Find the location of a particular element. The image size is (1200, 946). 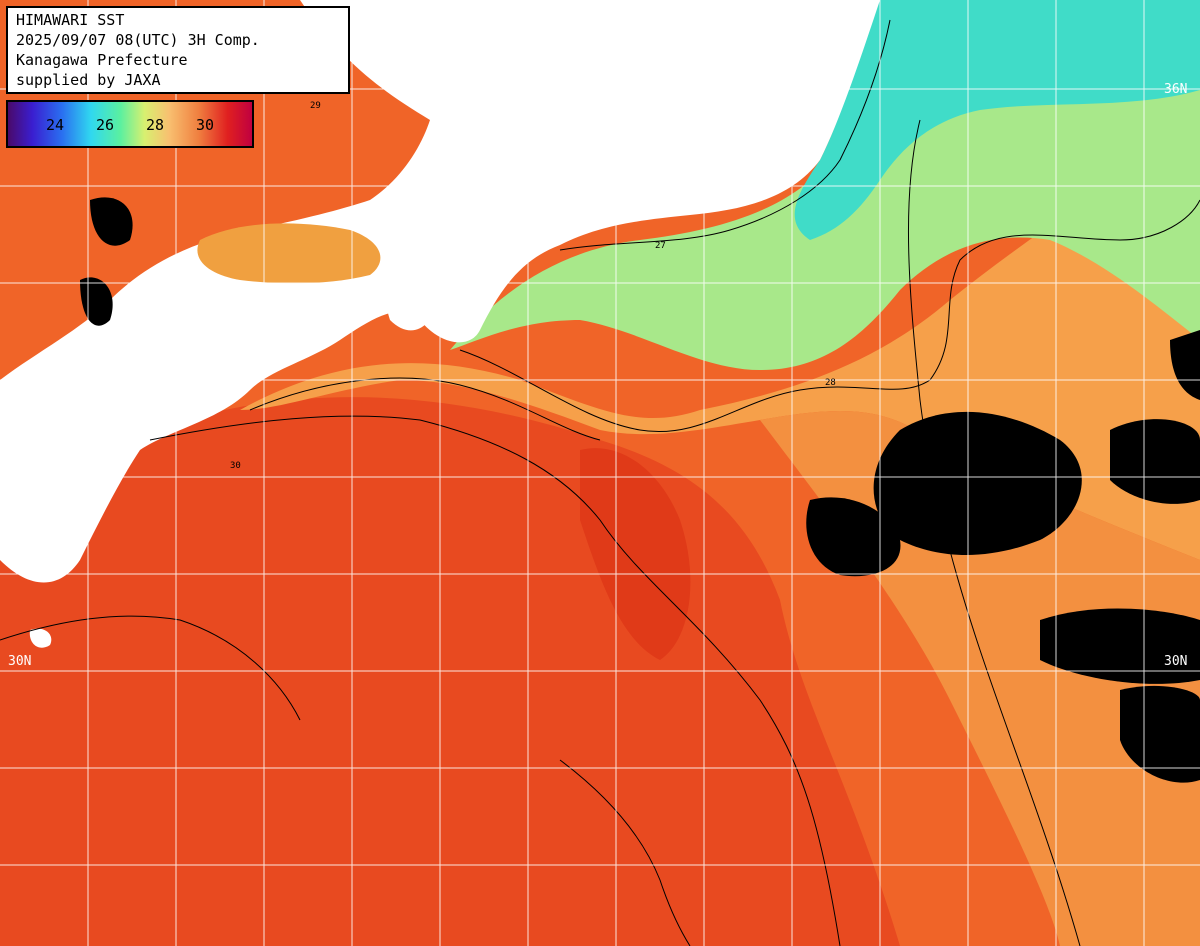

contour-line-south is located at coordinates (625, 852).